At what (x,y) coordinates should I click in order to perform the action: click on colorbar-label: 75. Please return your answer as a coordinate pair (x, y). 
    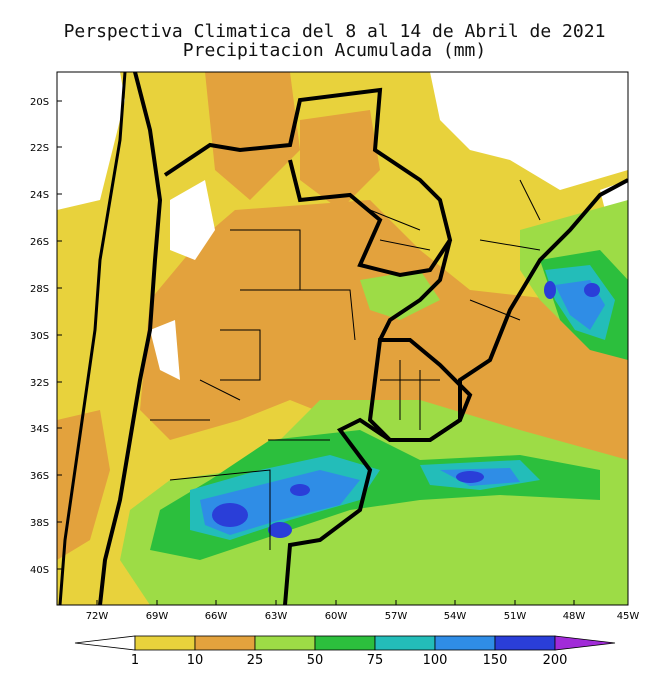
    Looking at the image, I should click on (375, 660).